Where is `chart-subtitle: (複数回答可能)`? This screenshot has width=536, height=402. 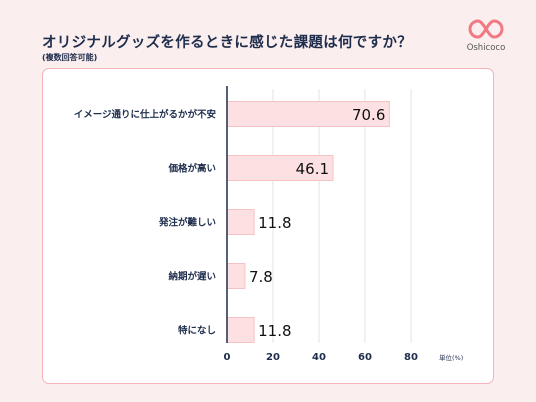 chart-subtitle: (複数回答可能) is located at coordinates (70, 57).